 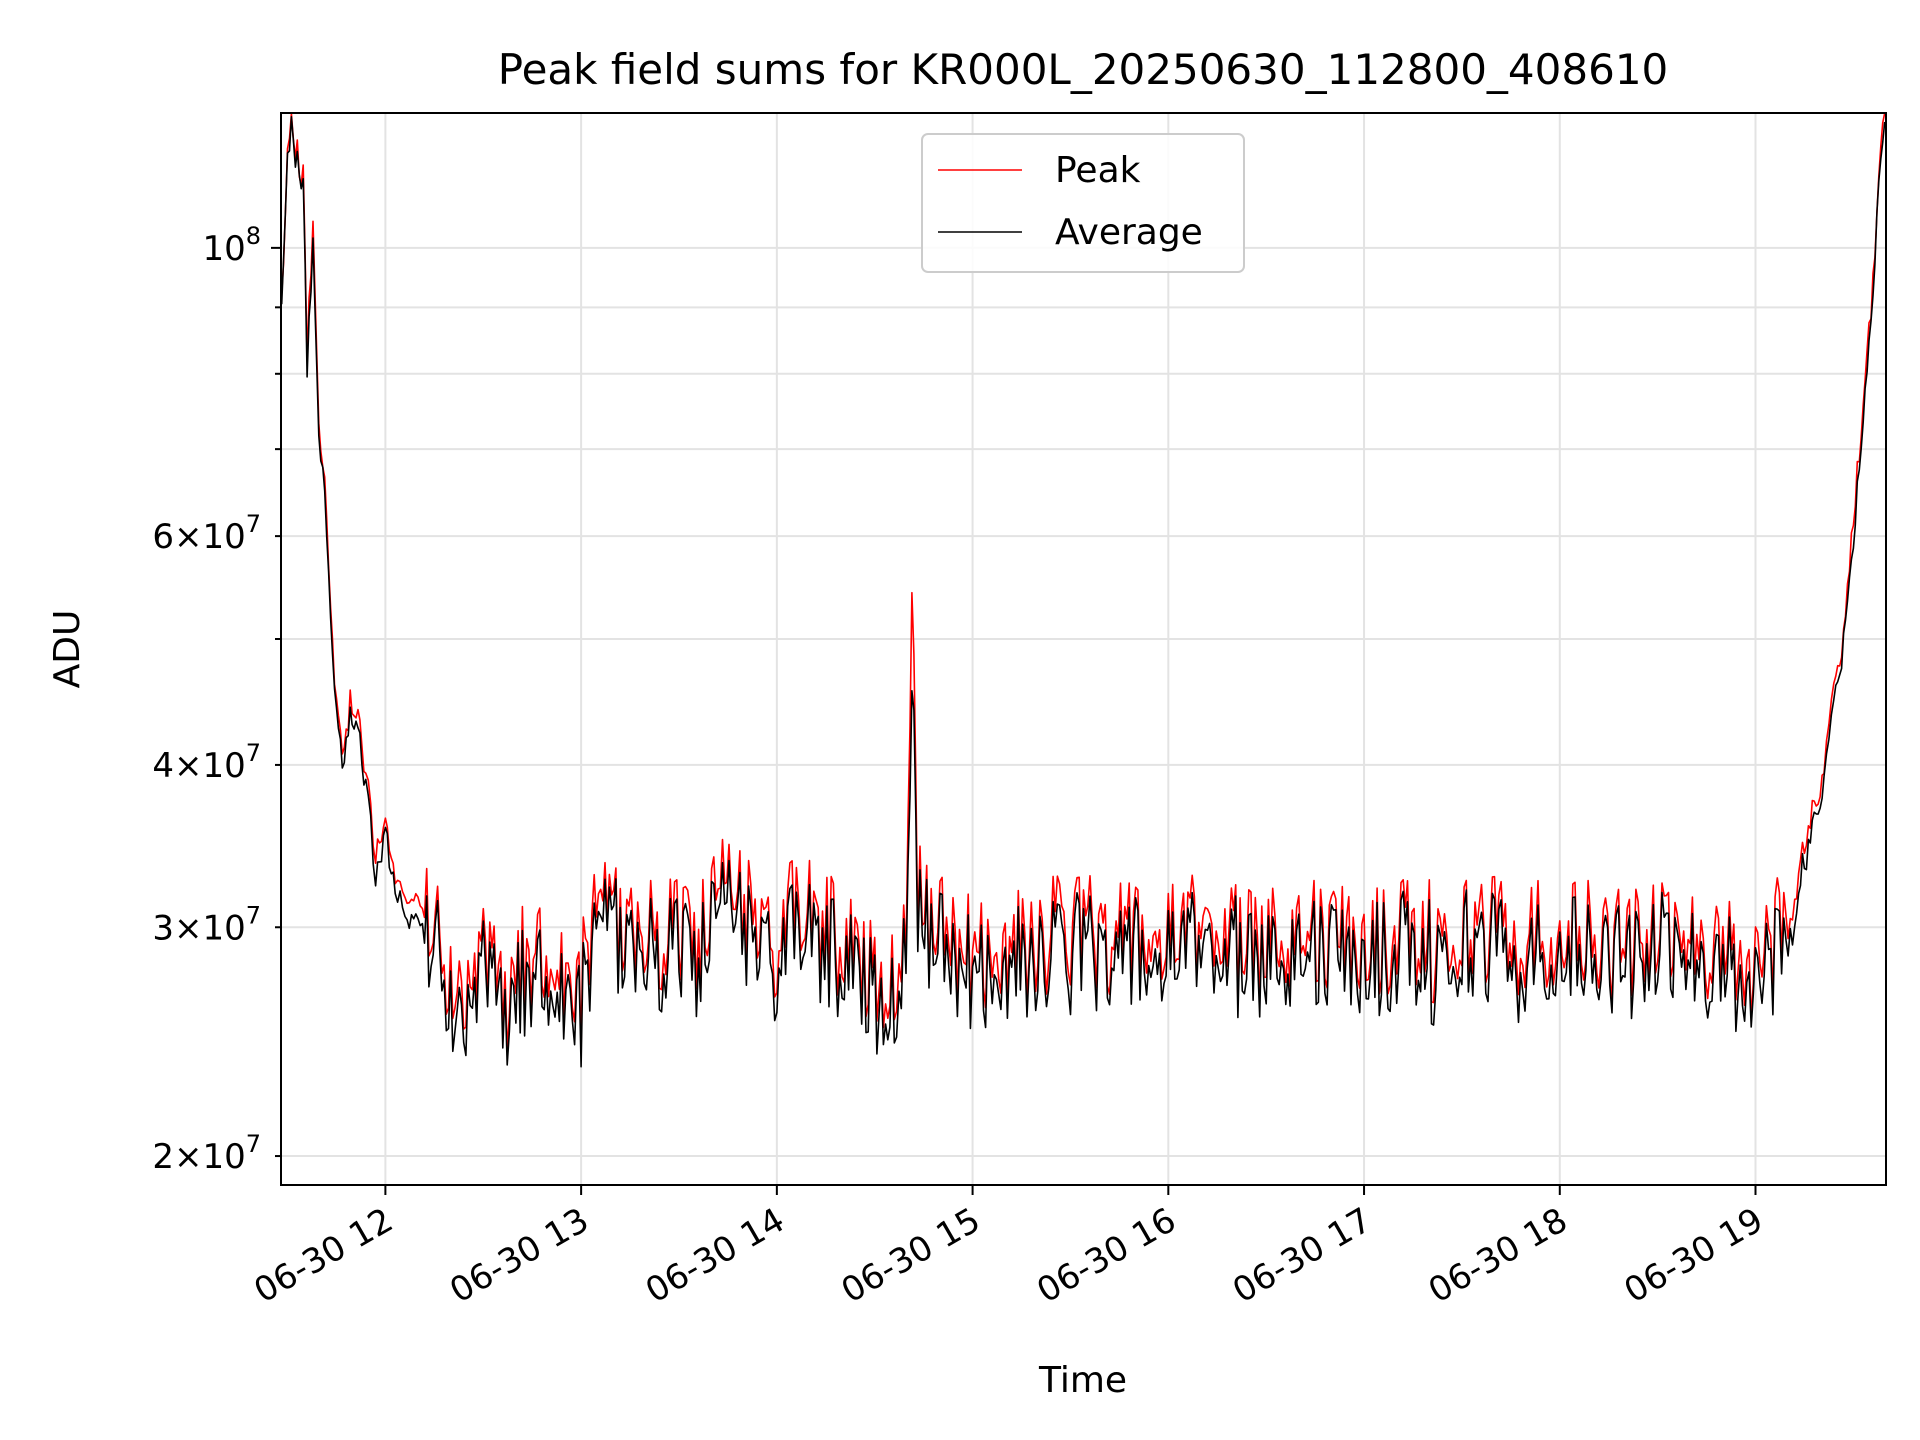 What do you see at coordinates (206, 1153) in the screenshot?
I see `y-tick-label: 2×107` at bounding box center [206, 1153].